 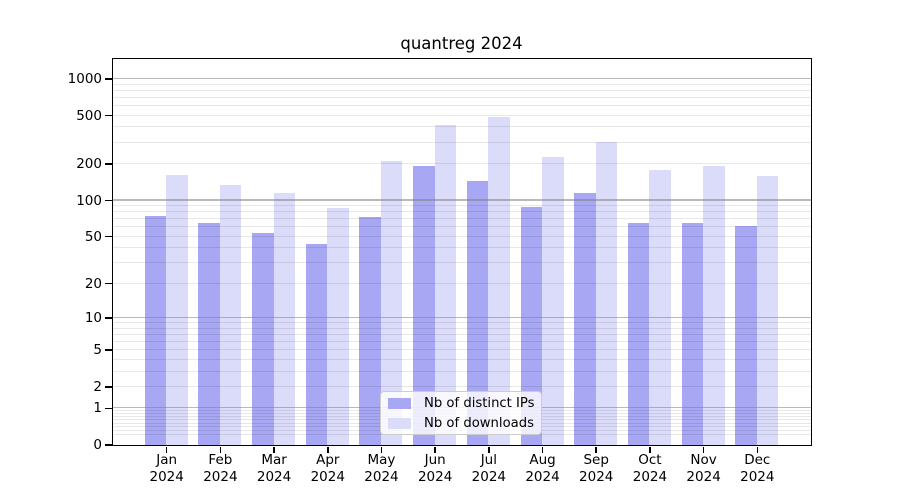 What do you see at coordinates (93, 283) in the screenshot?
I see `y-tick-label: 20` at bounding box center [93, 283].